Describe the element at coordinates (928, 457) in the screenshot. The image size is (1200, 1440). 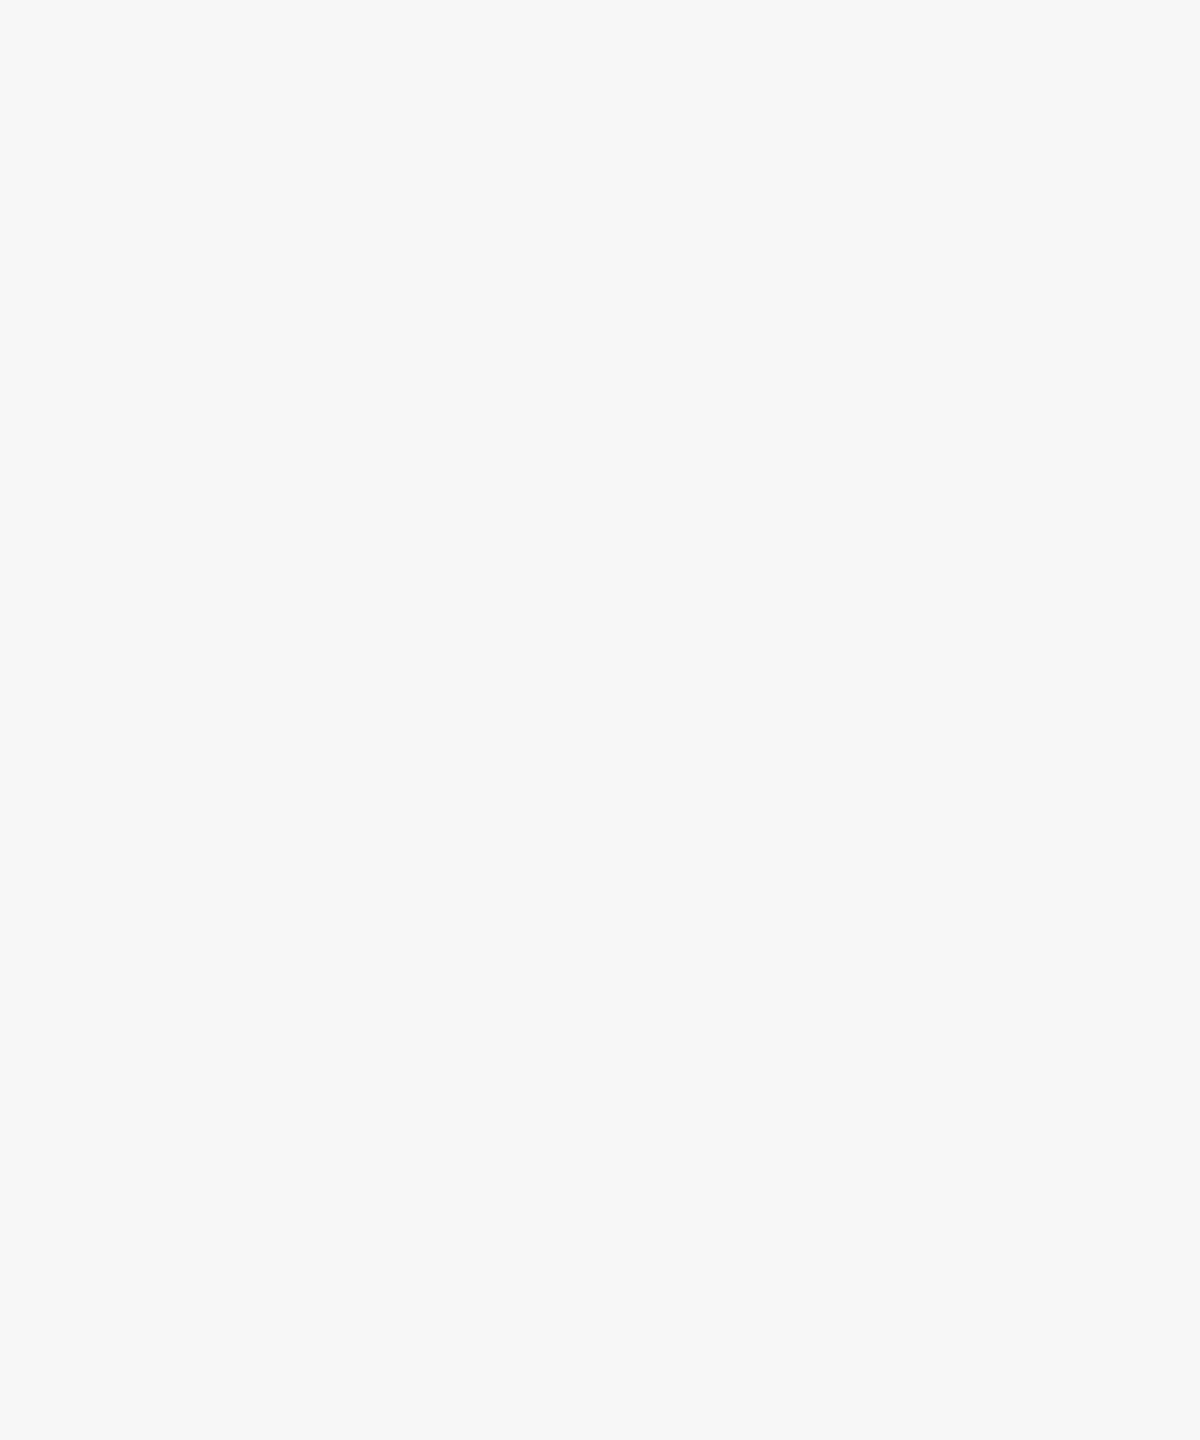
I see `soaring-chip-ok` at that location.